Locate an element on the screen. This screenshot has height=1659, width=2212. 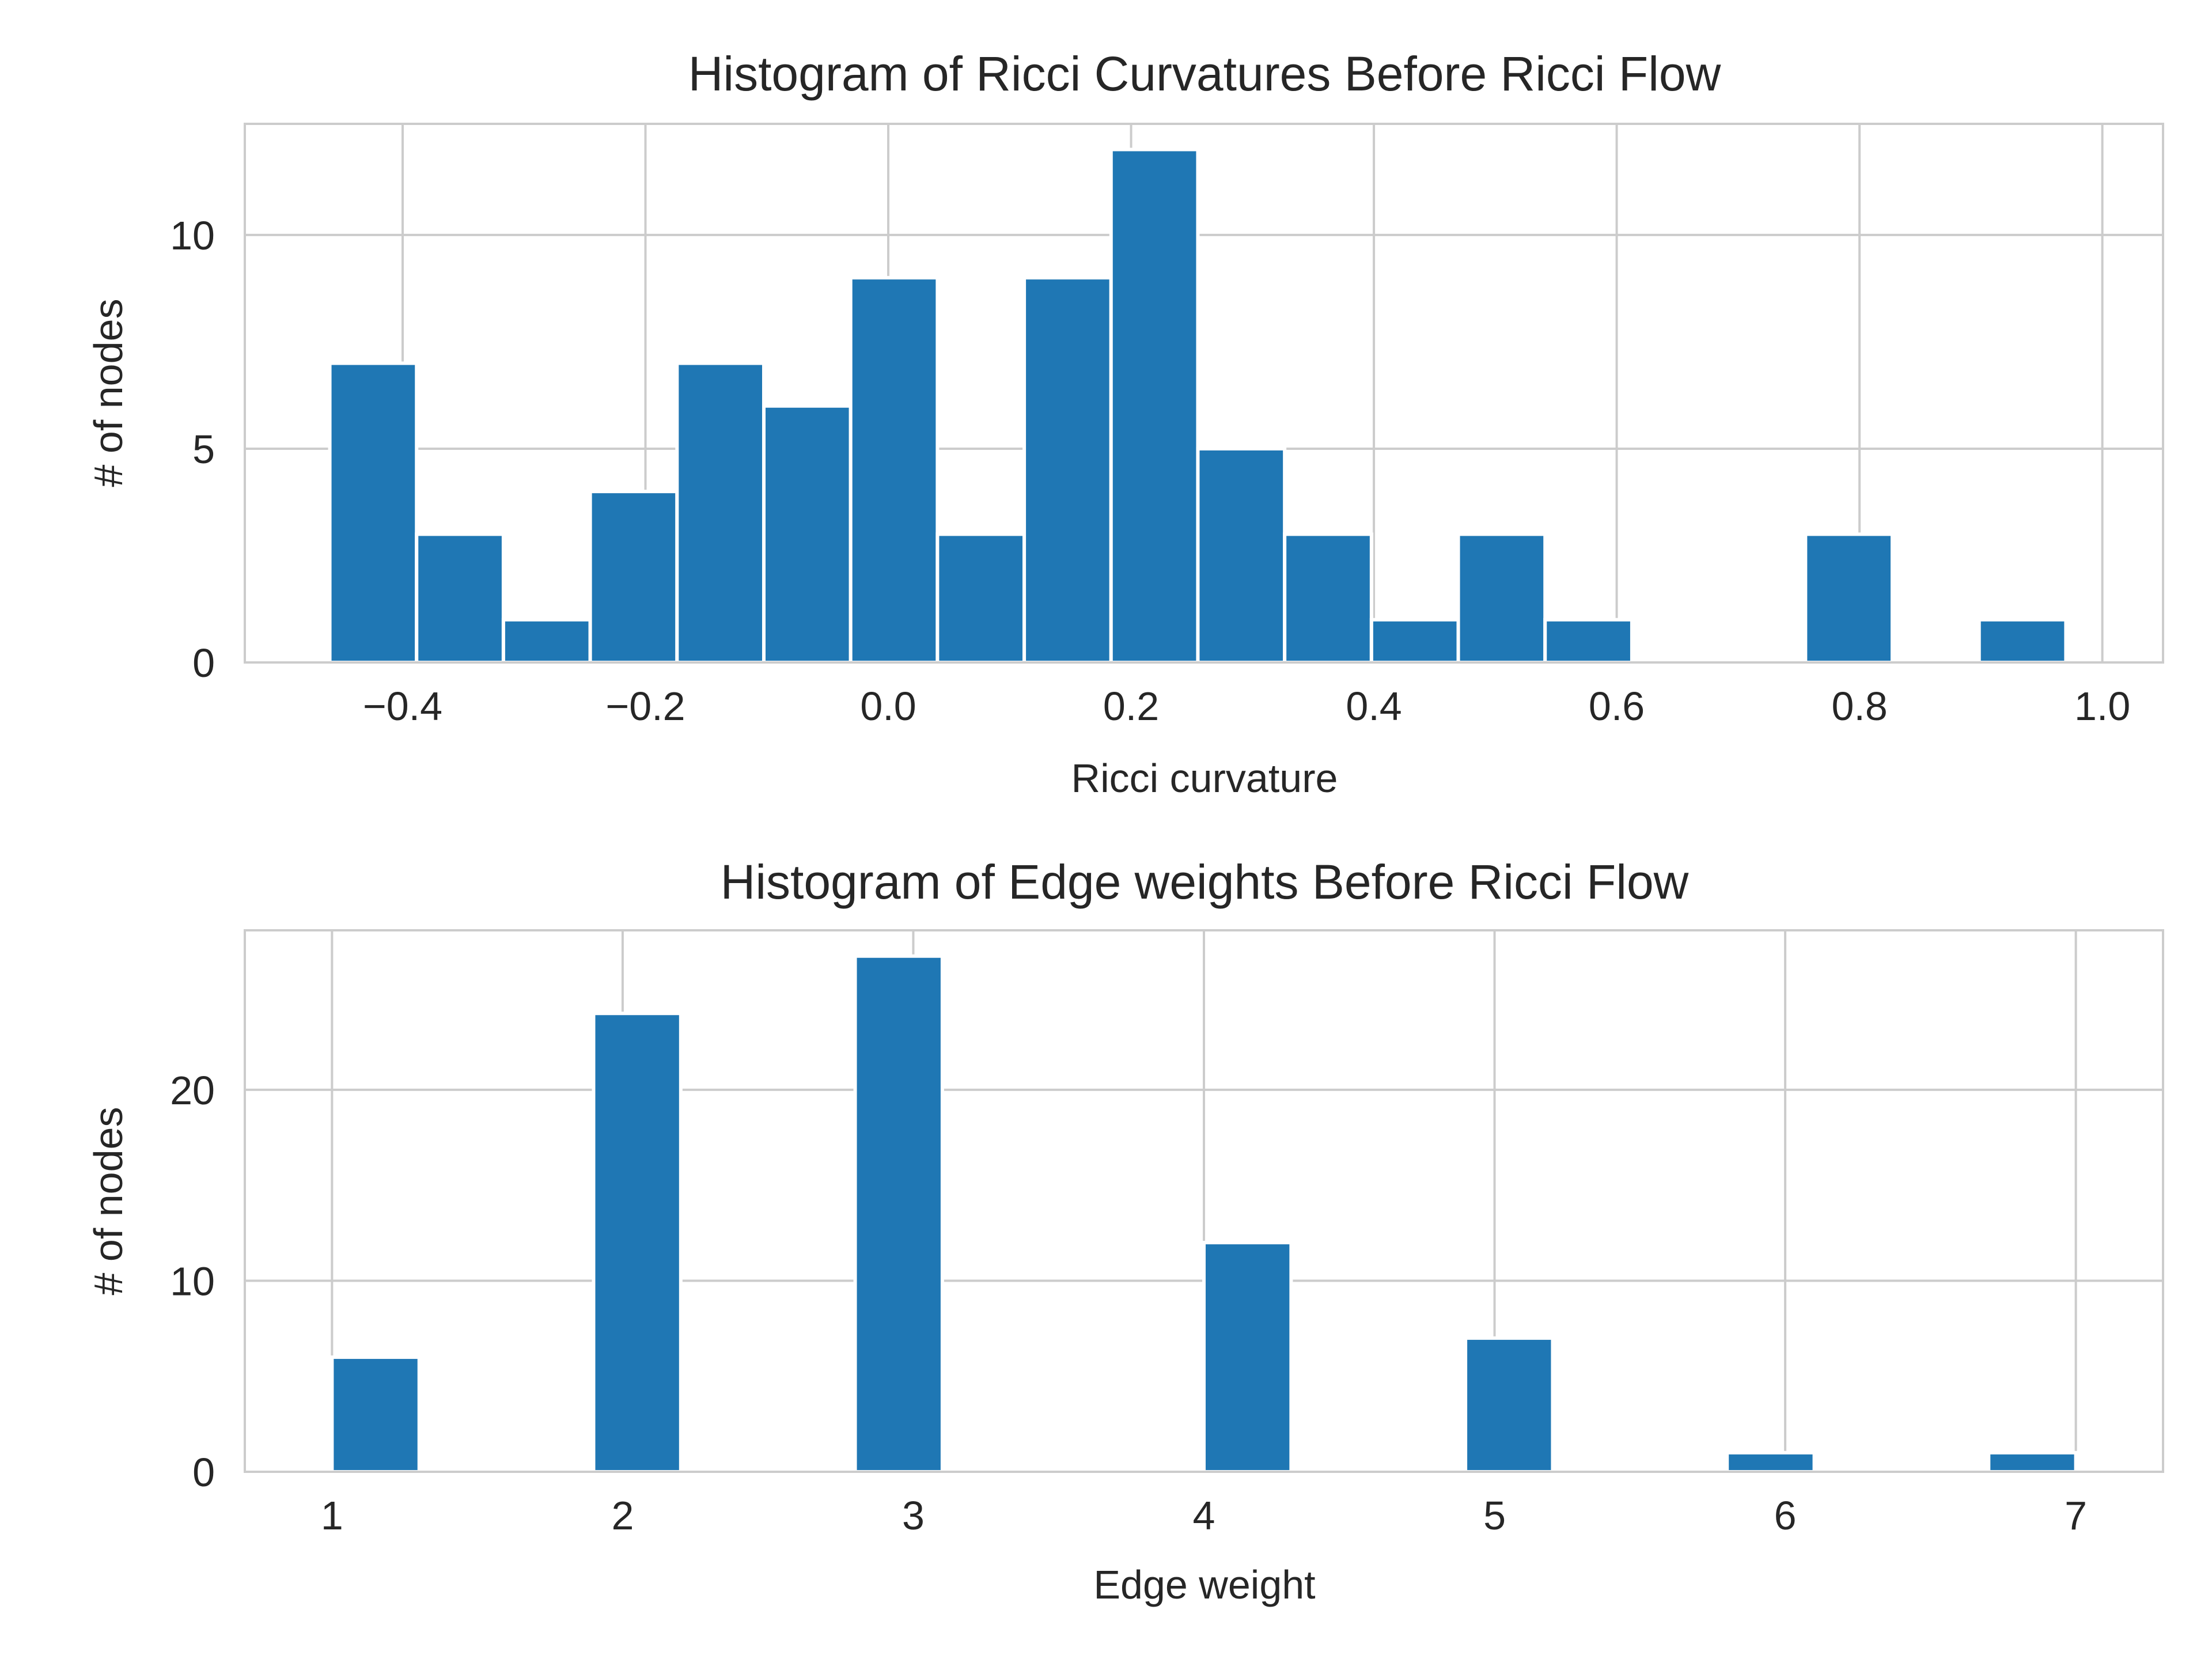
x-axis-label: Ricci curvature is located at coordinates (1204, 778).